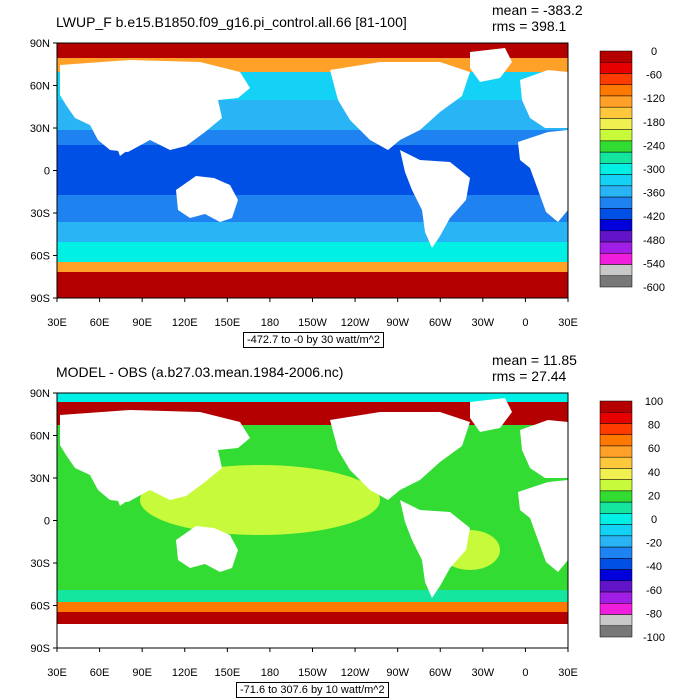 The height and width of the screenshot is (700, 700). I want to click on panel-title: MODEL - OBS (a.b27.03.mean.1984-2006.nc), so click(200, 372).